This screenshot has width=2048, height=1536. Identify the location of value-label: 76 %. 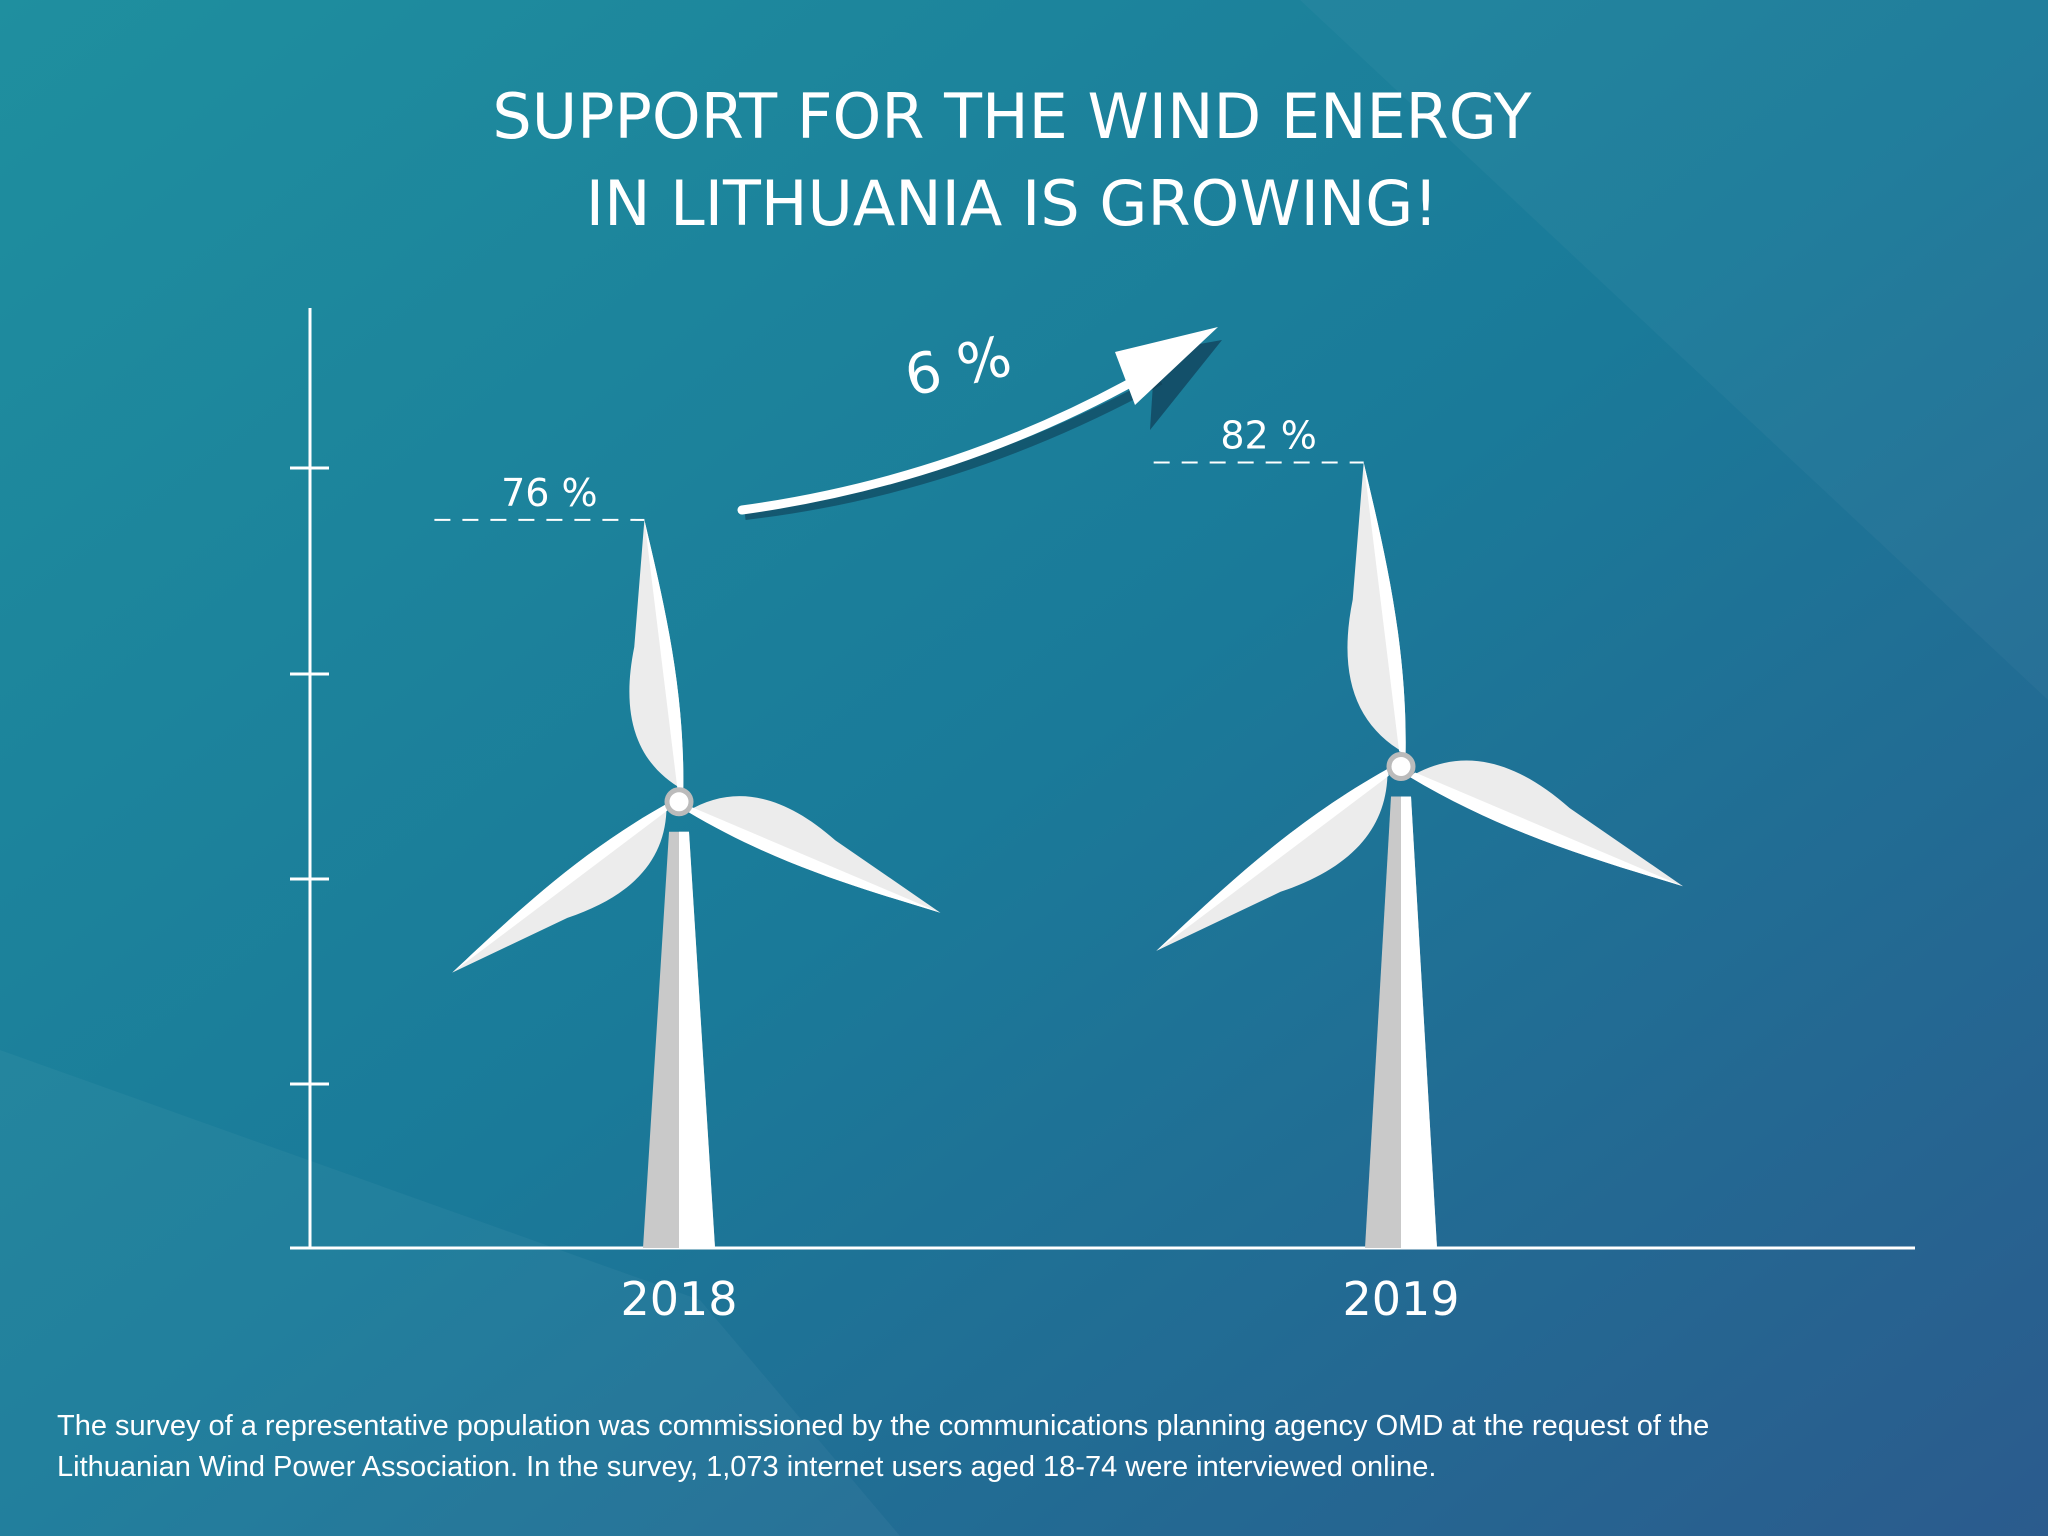
(549, 493).